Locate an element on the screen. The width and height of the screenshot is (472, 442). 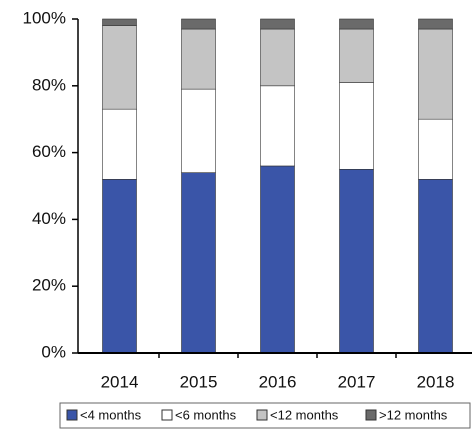
y-tick-label: 40% is located at coordinates (49, 218).